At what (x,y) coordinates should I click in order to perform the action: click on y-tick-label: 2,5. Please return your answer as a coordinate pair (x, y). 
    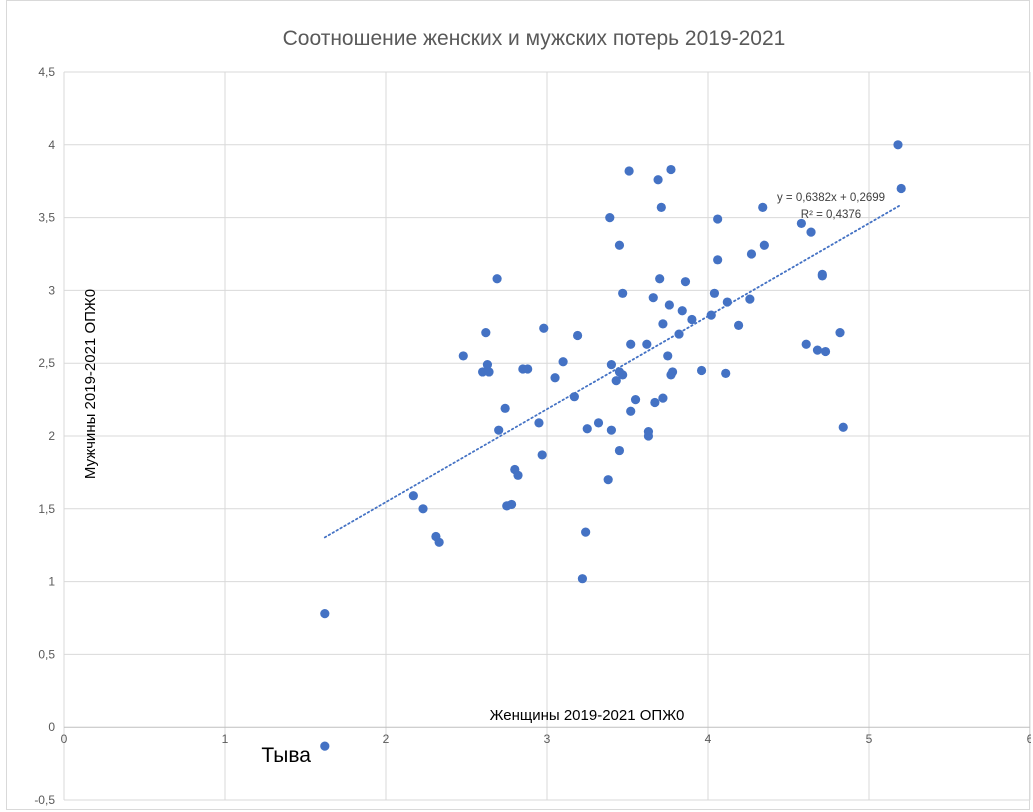
    Looking at the image, I should click on (46, 363).